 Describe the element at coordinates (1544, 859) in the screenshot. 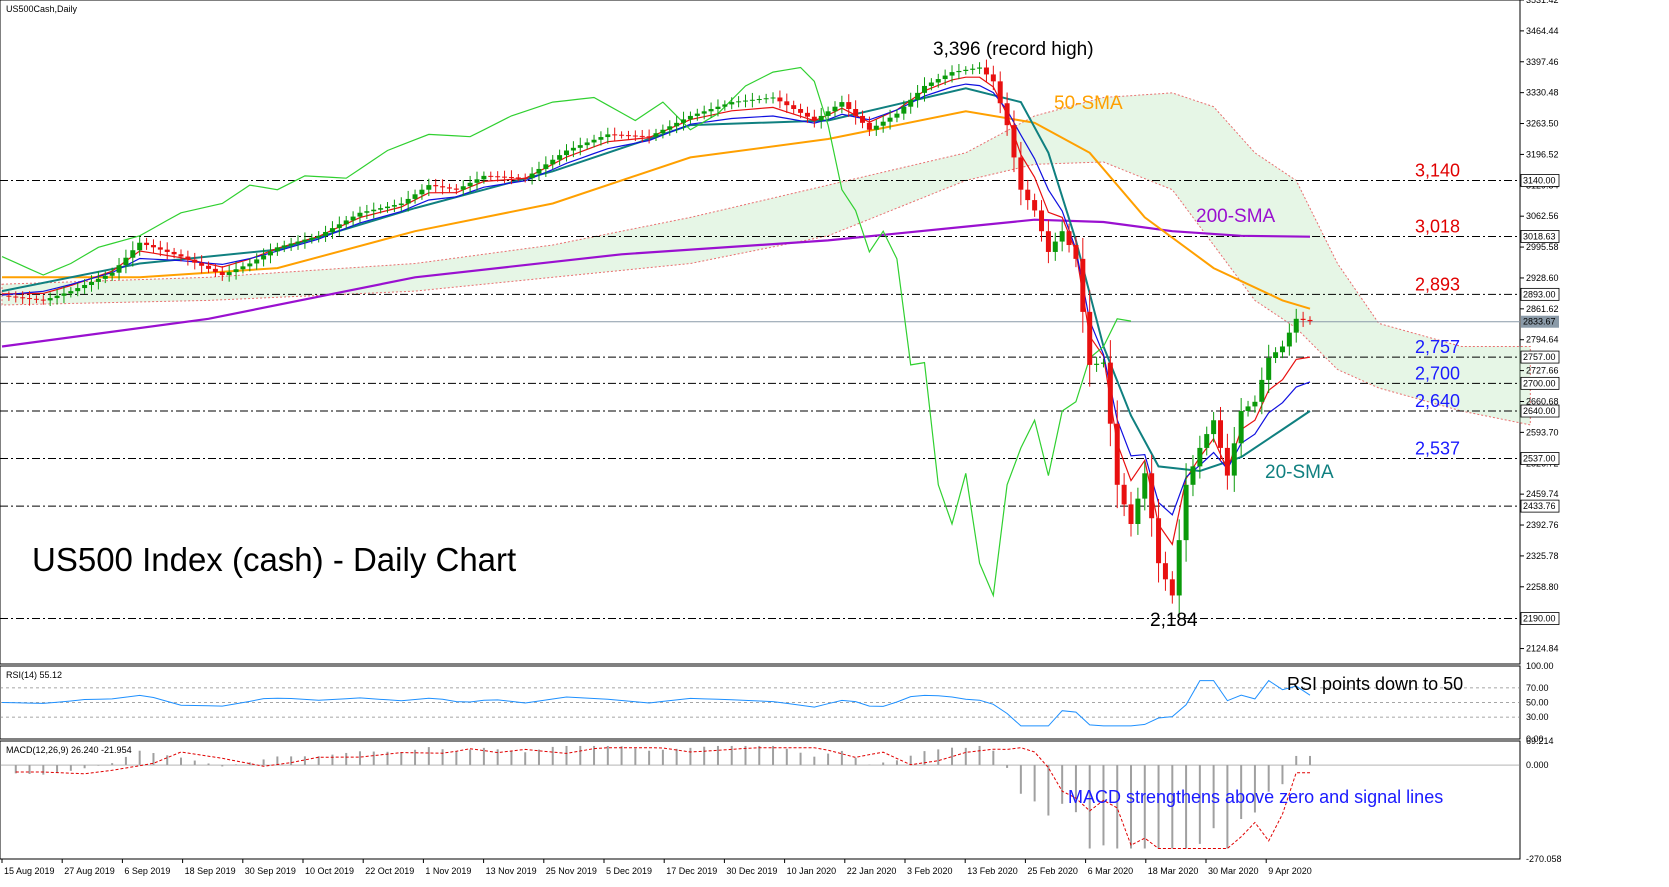

I see `macd-tick-label: -270.058` at that location.